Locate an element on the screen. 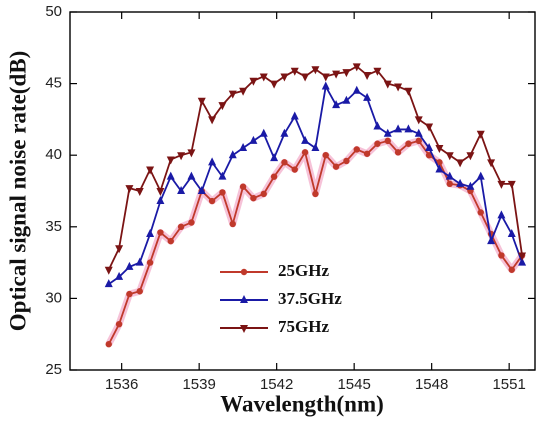 The height and width of the screenshot is (425, 550). x-tick-label: 1536 is located at coordinates (121, 384).